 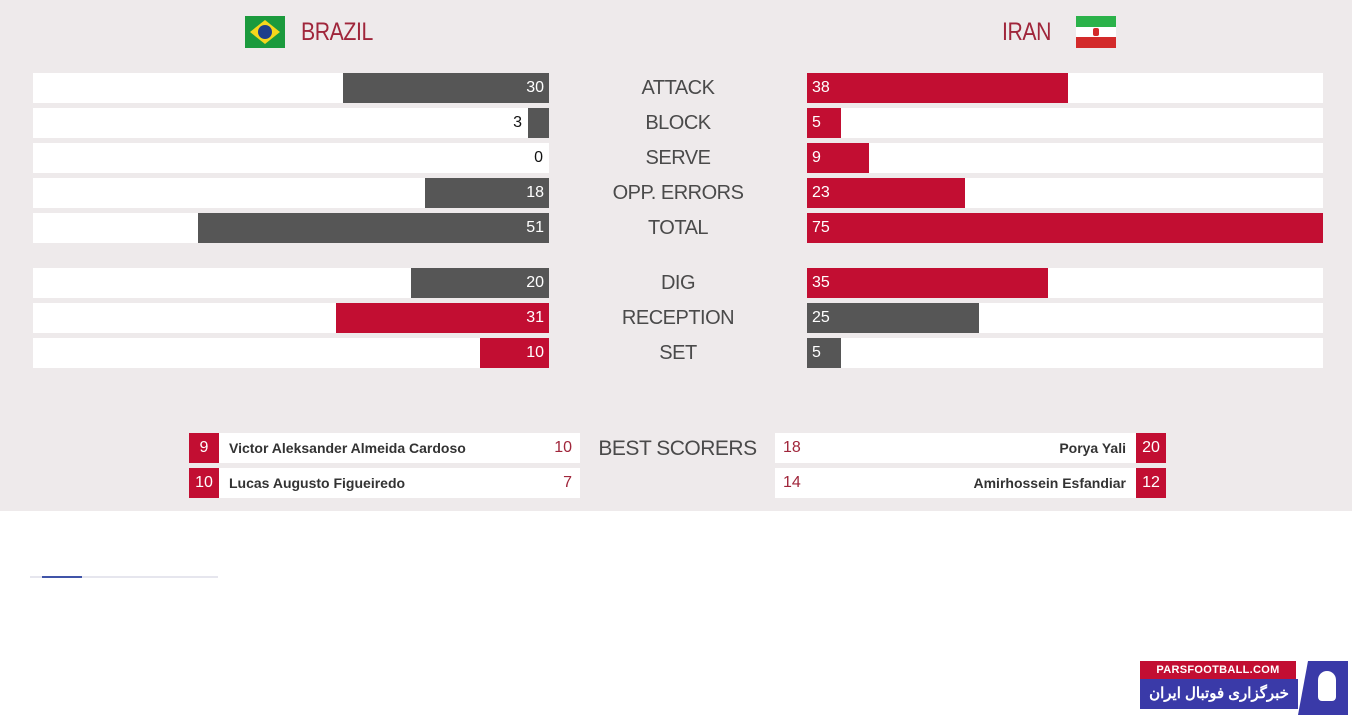 I want to click on stat-right-track: 25, so click(x=1065, y=318).